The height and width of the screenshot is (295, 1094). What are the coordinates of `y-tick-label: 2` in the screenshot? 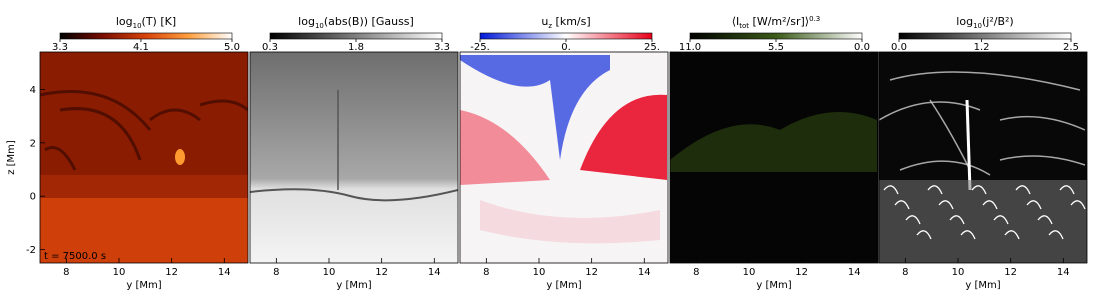 It's located at (33, 143).